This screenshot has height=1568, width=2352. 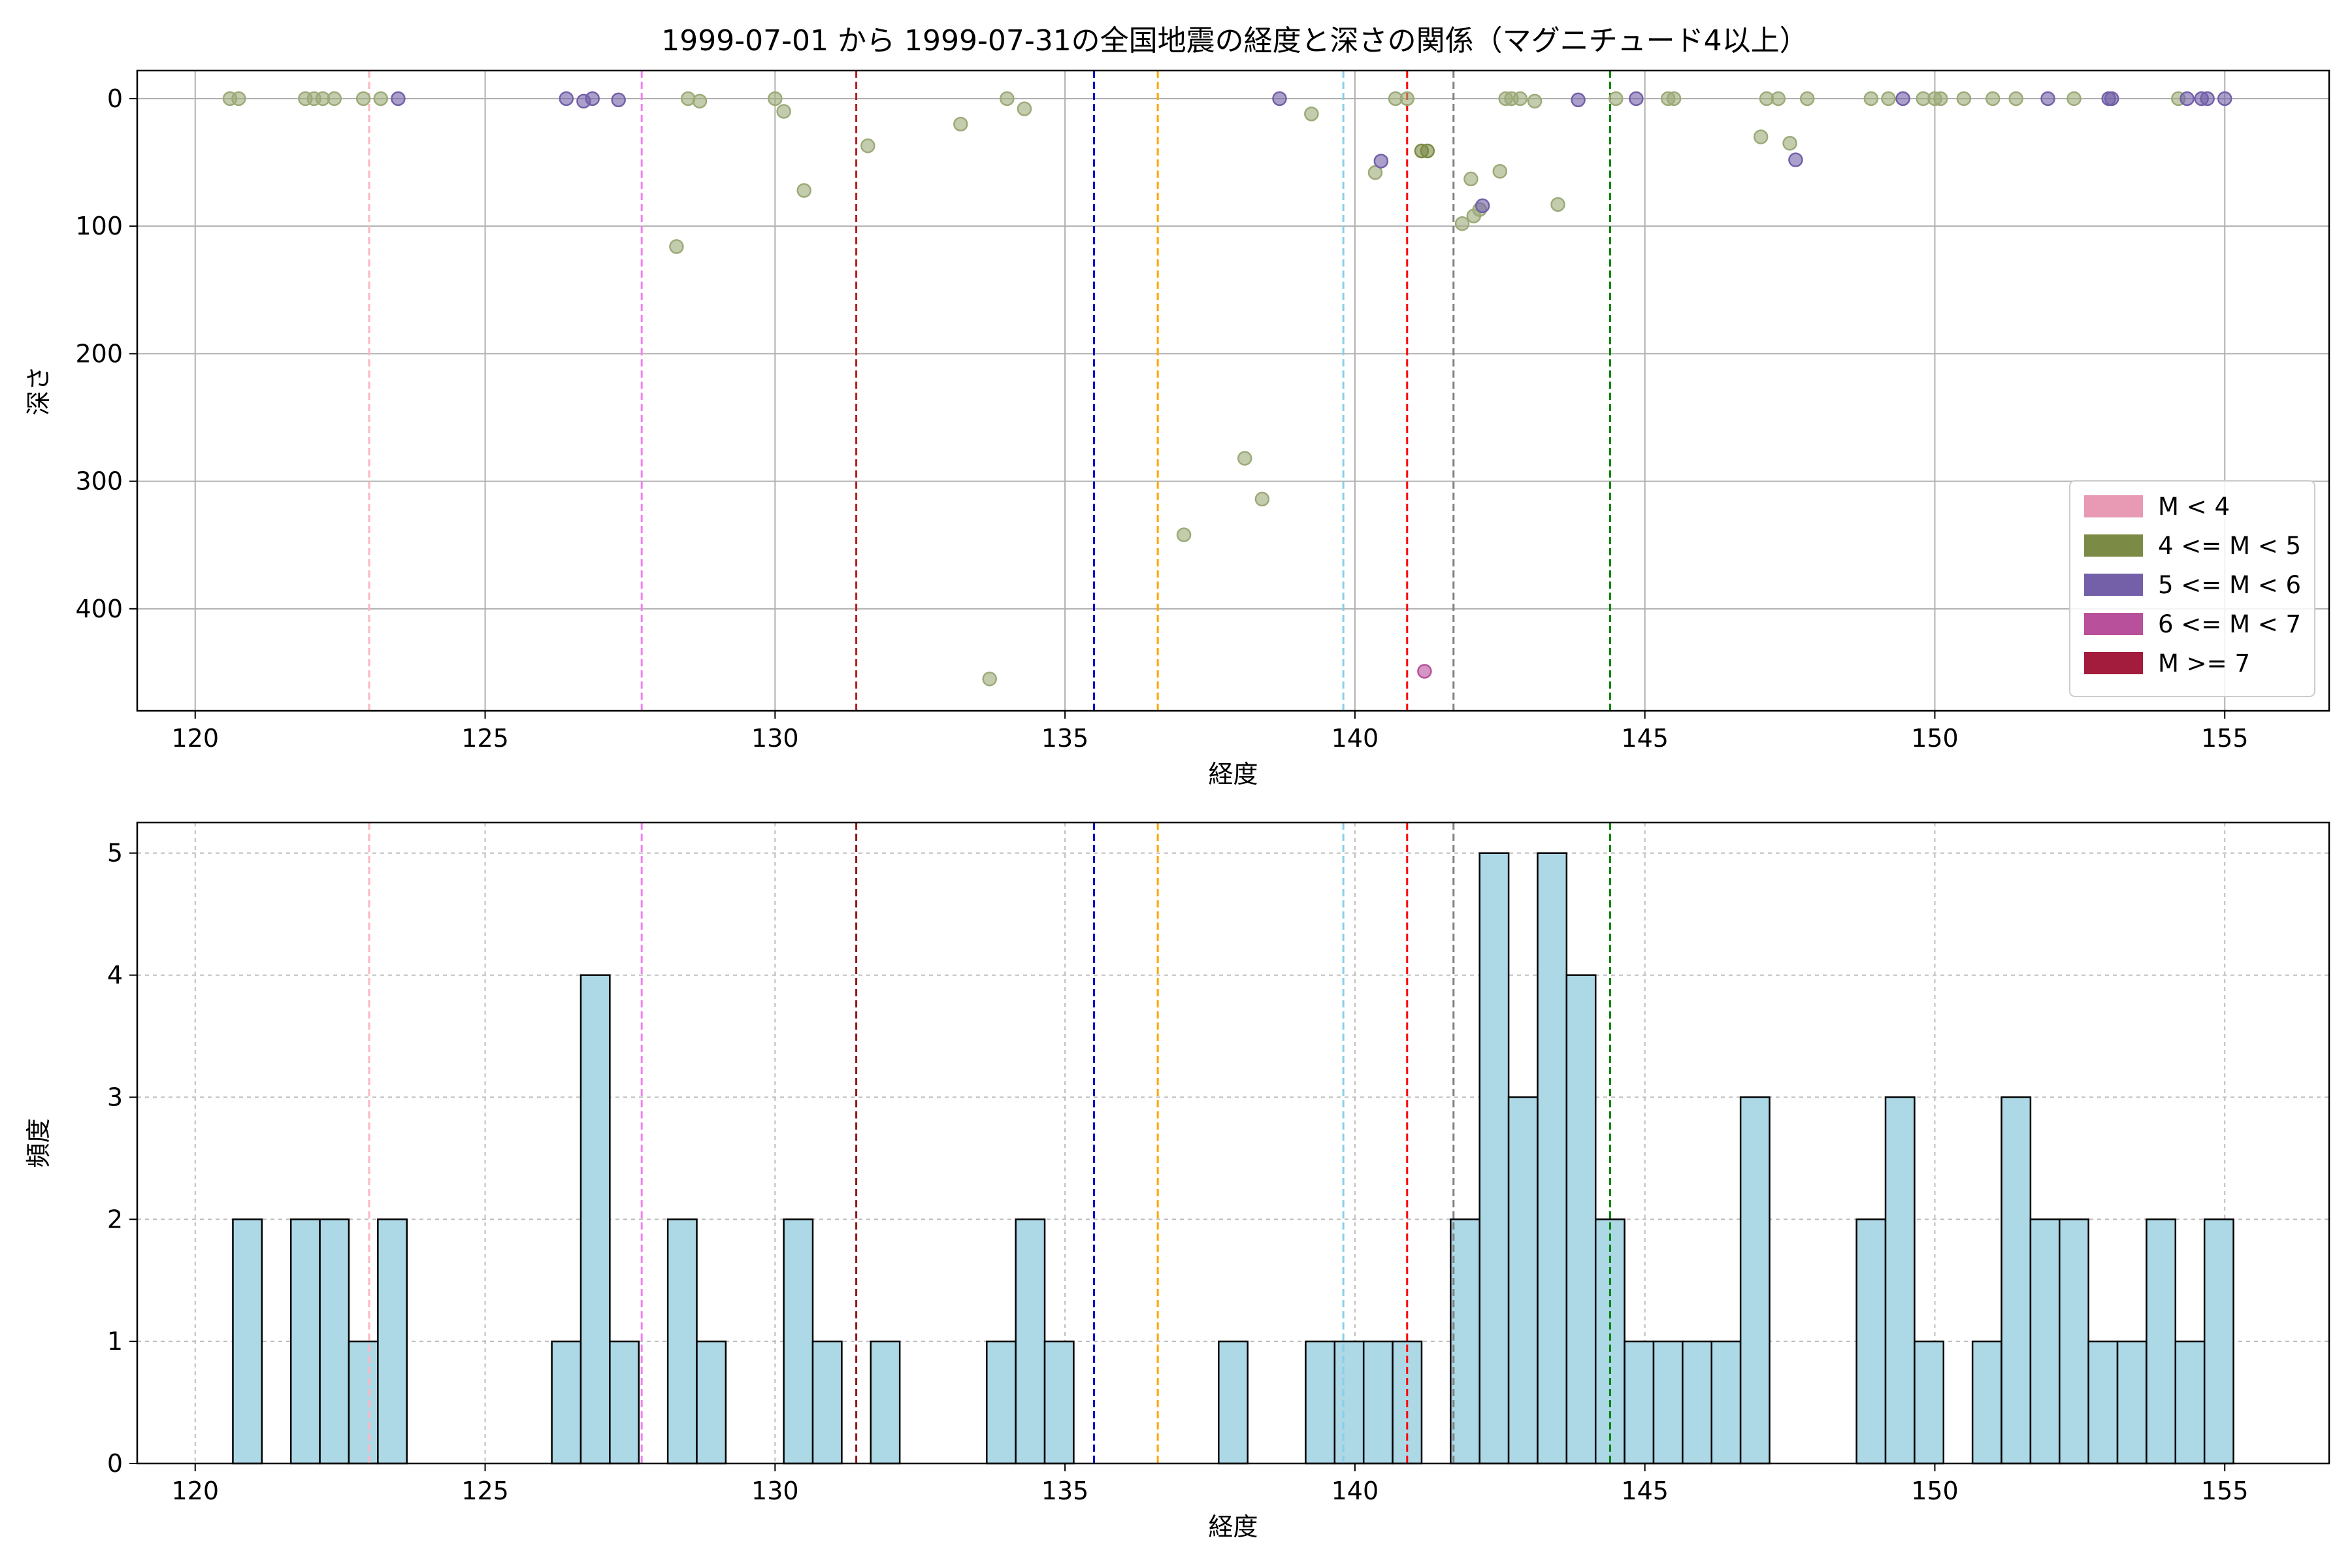 What do you see at coordinates (1210, 732) in the screenshot?
I see `scatter-x-axis: 120 125 130 135 140 145 150 155` at bounding box center [1210, 732].